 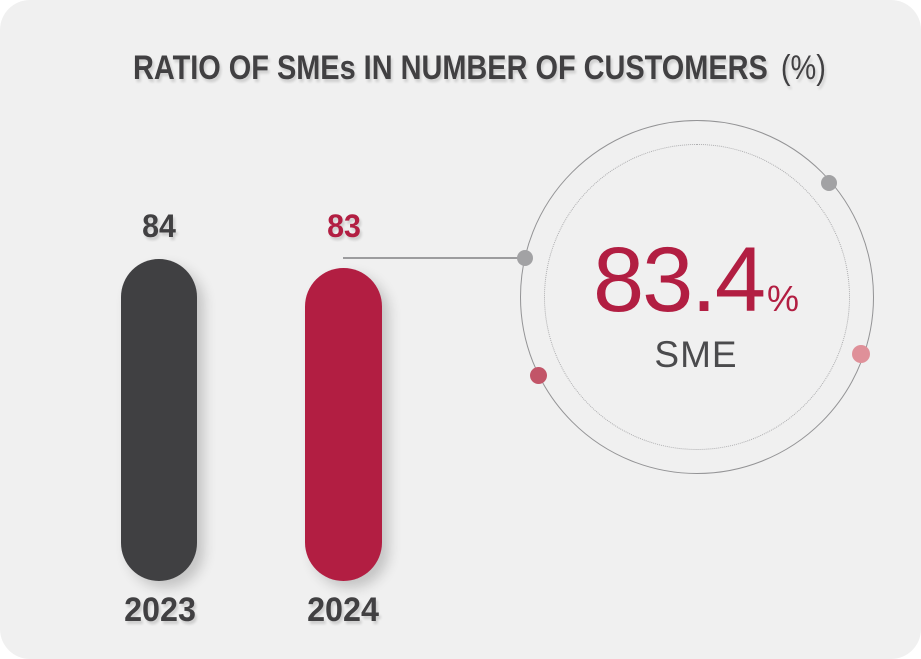 What do you see at coordinates (679, 280) in the screenshot?
I see `callout-value-number: 83.4` at bounding box center [679, 280].